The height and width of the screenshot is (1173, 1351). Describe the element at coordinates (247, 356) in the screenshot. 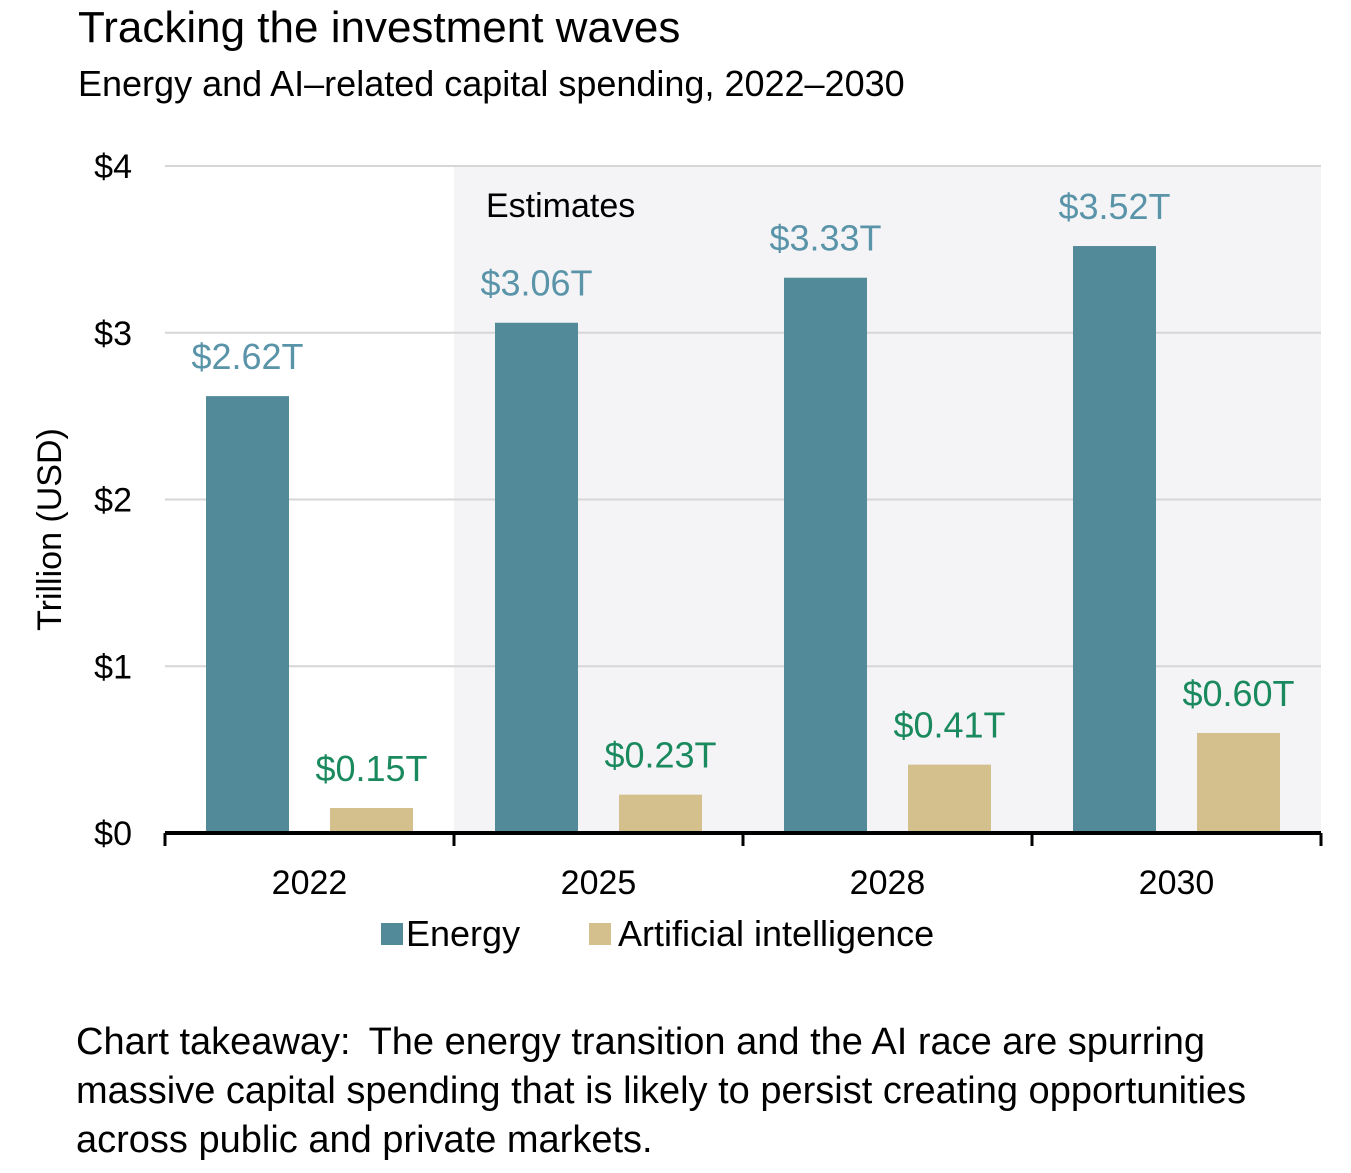

I see `data-label-energy: $2.62T` at that location.